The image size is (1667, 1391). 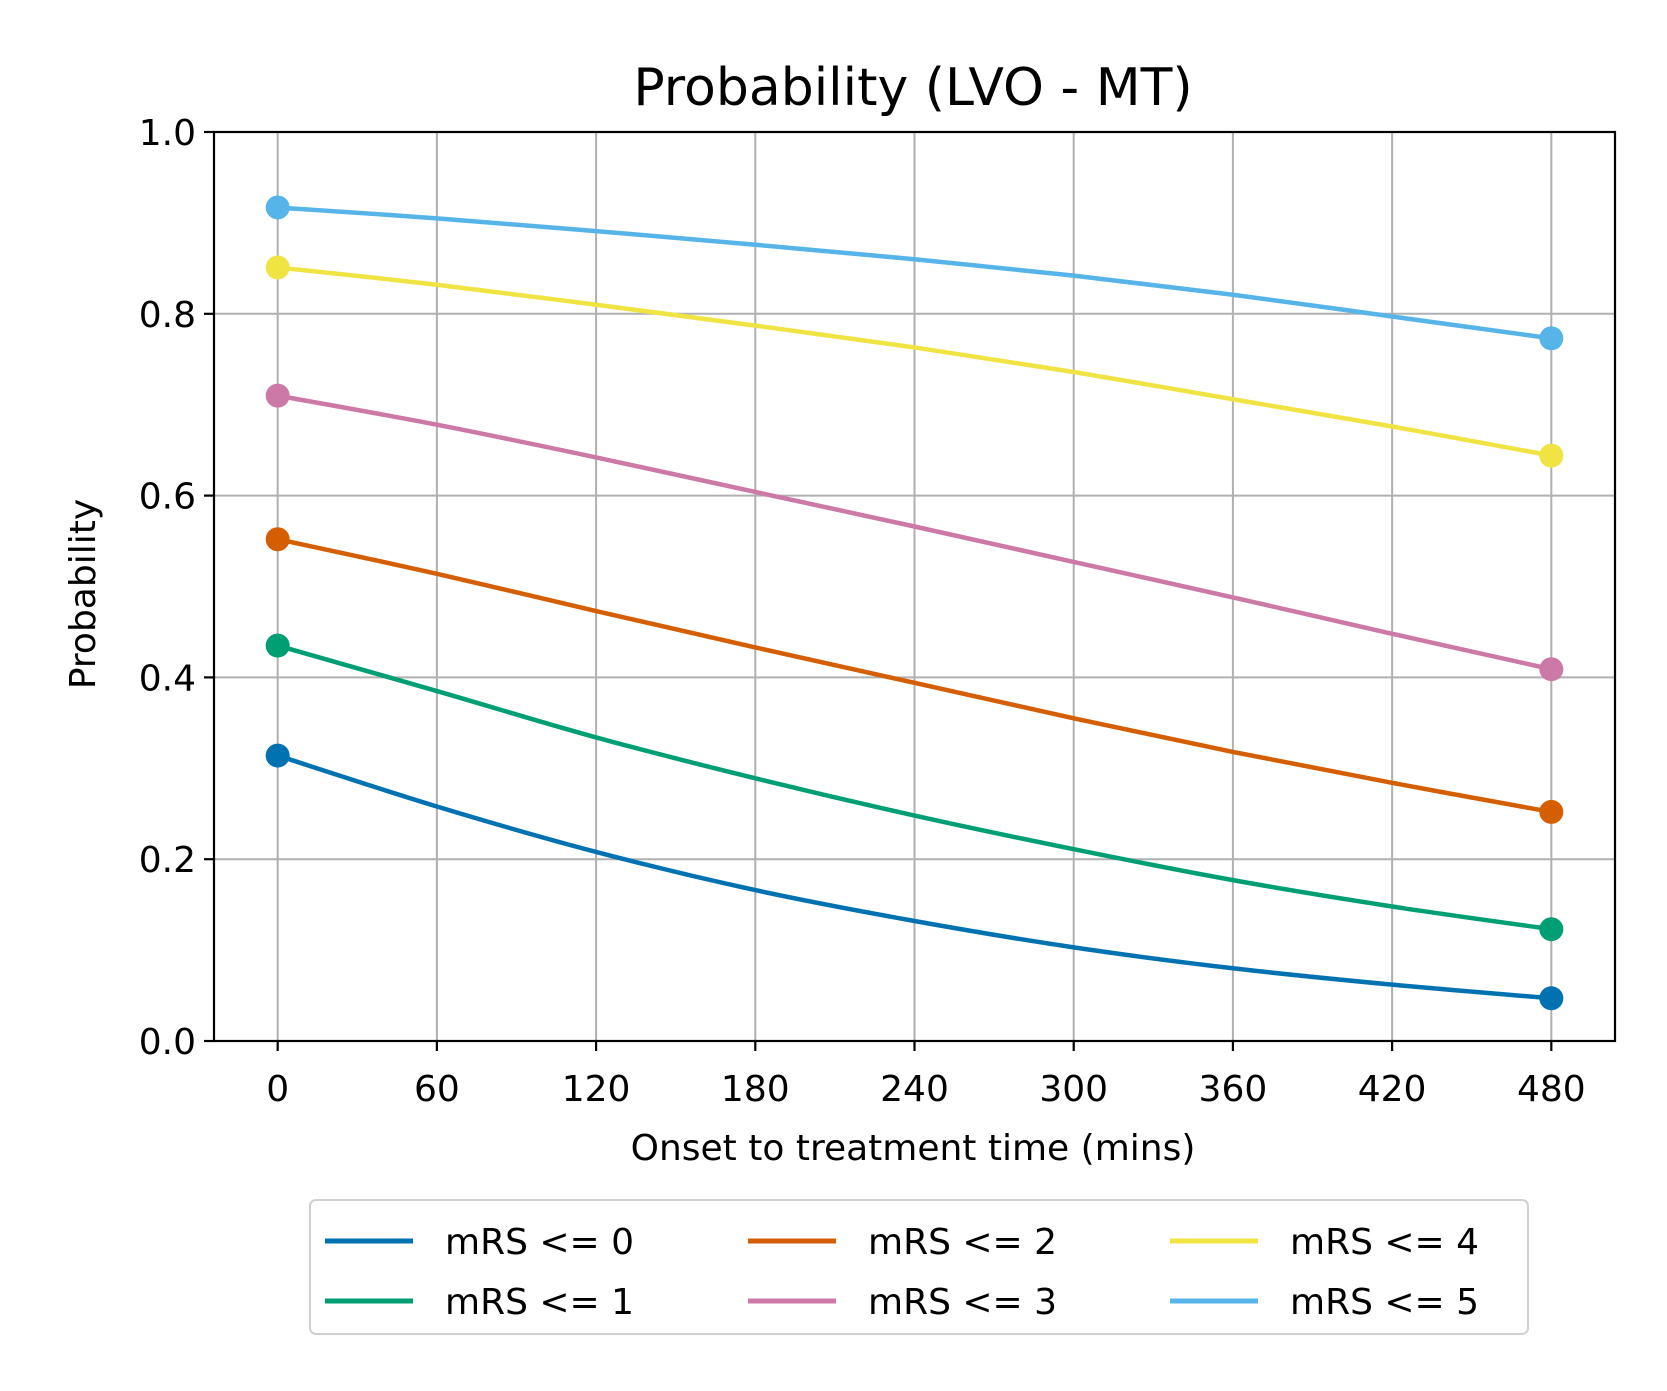 What do you see at coordinates (437, 1089) in the screenshot?
I see `x-tick-label: 60` at bounding box center [437, 1089].